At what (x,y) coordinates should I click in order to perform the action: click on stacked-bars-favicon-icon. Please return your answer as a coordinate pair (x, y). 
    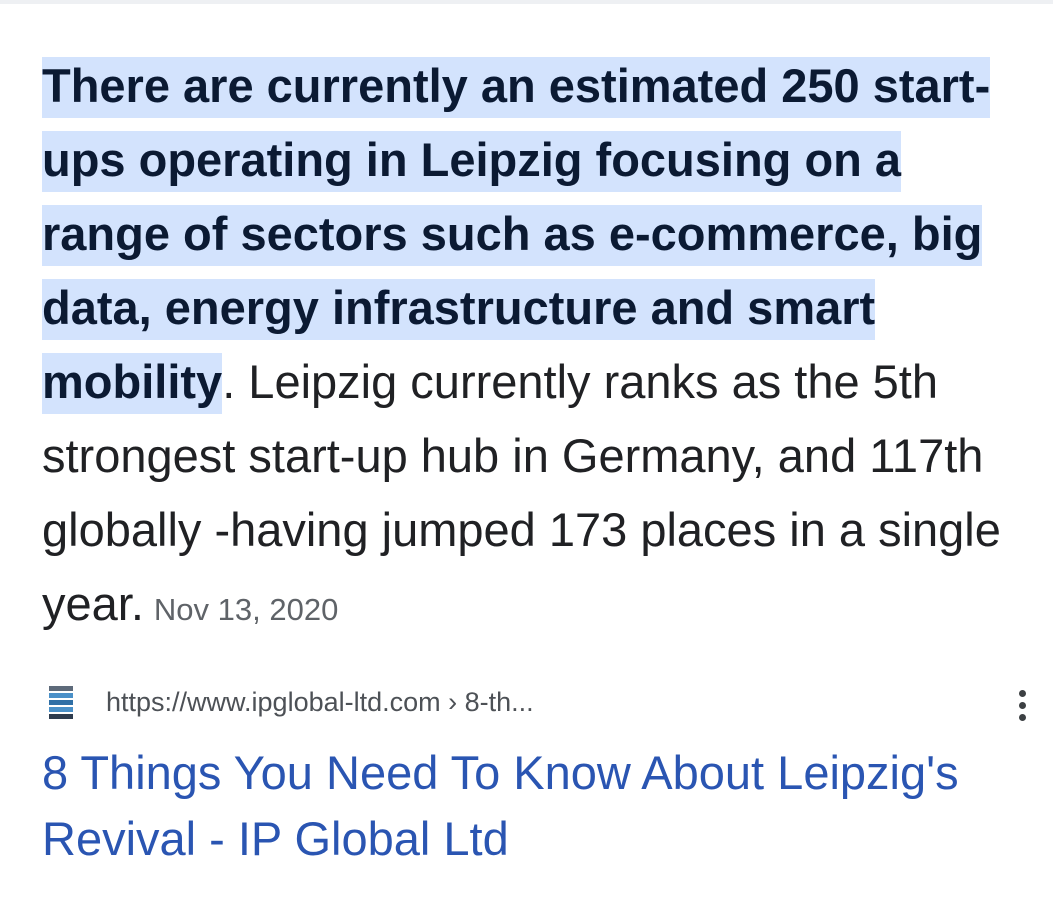
    Looking at the image, I should click on (61, 702).